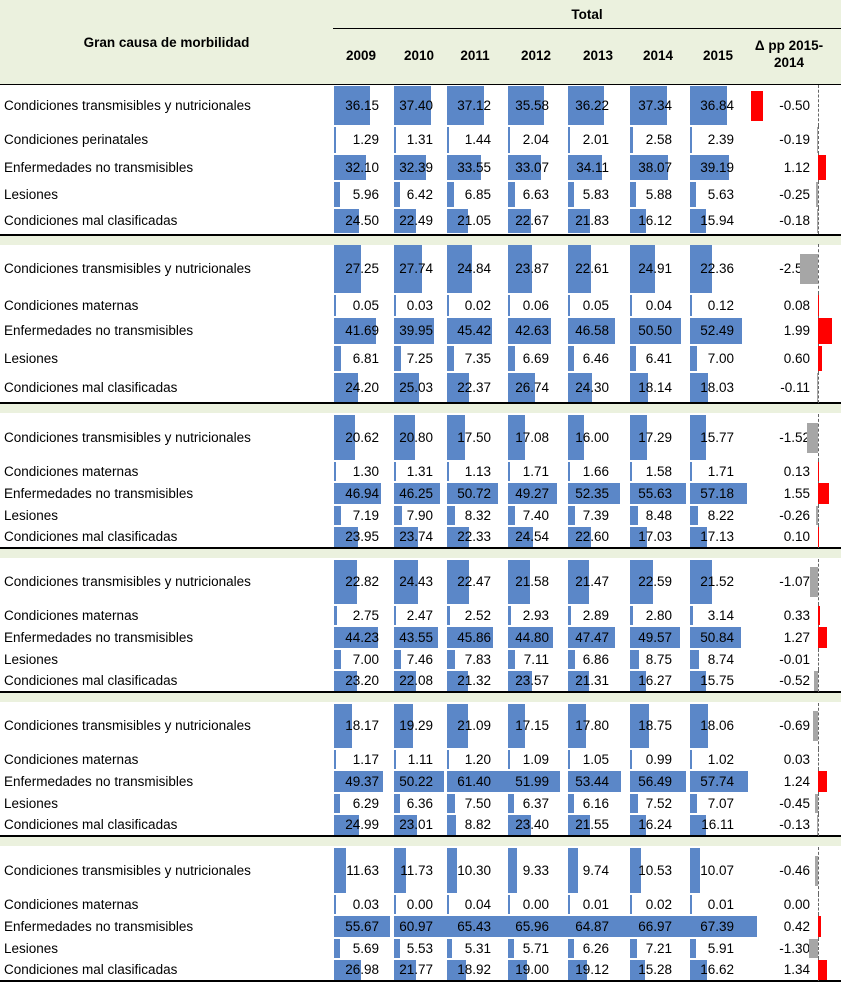 The height and width of the screenshot is (983, 841). I want to click on delta-label: 0.10, so click(796, 536).